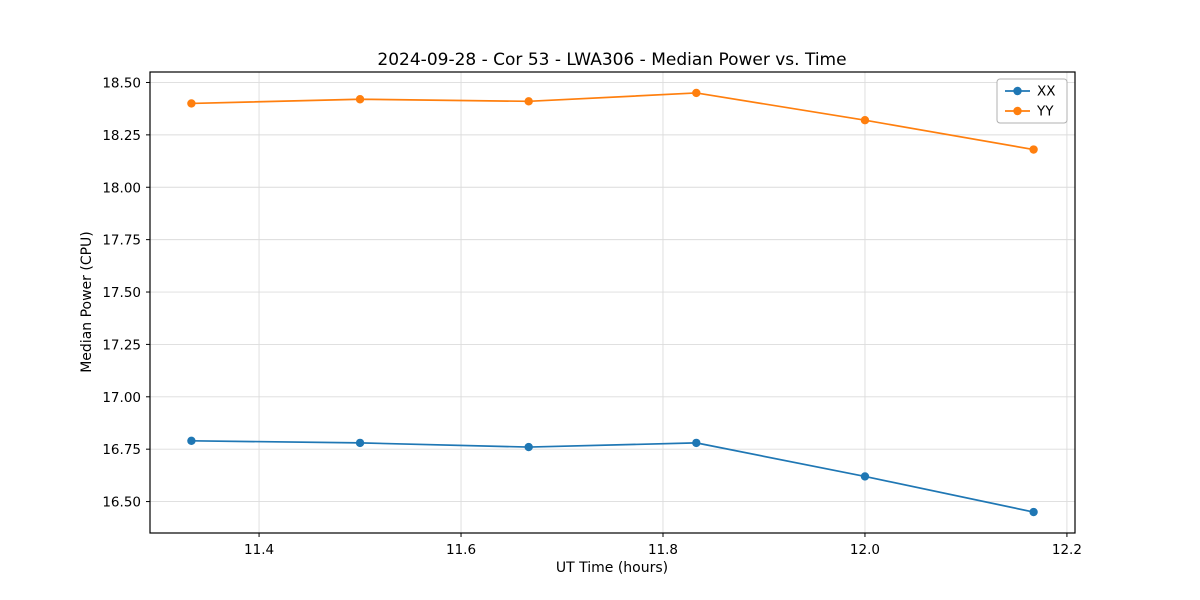  Describe the element at coordinates (1032, 101) in the screenshot. I see `legend-box` at that location.